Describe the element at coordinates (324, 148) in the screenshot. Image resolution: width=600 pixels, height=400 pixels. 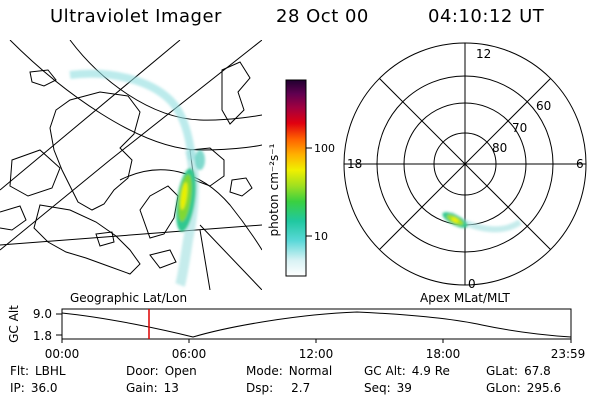
I see `colorbar-tick-100: 100` at that location.